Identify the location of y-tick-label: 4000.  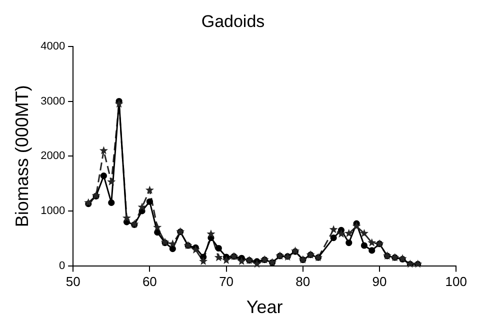
(53, 46).